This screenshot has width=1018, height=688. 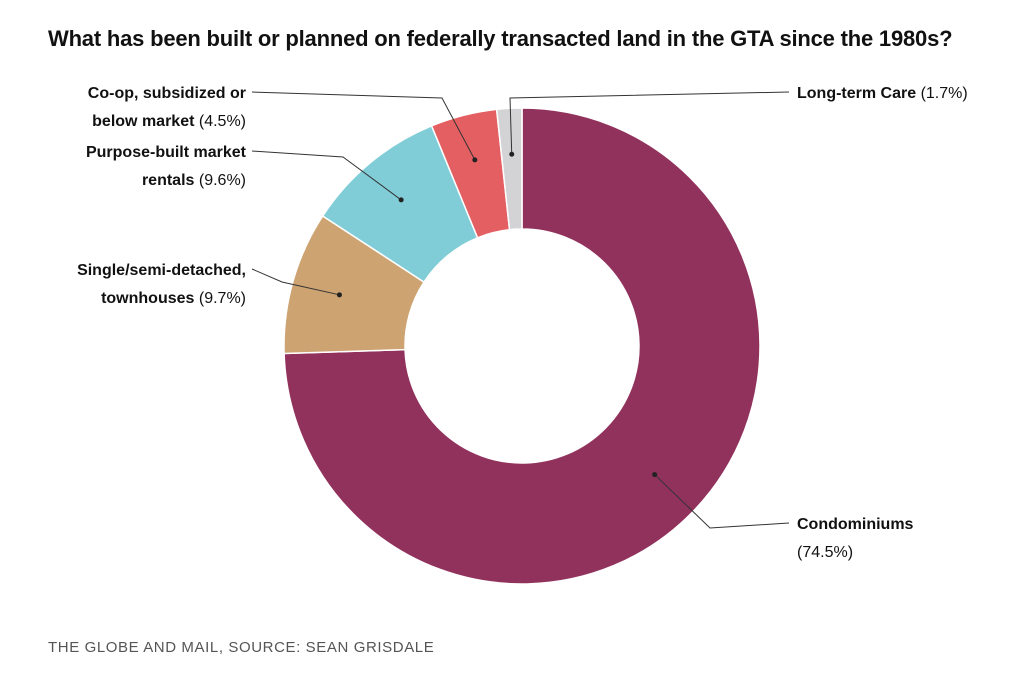 I want to click on leader-line-co-op-subsidized-or-below-market, so click(x=363, y=126).